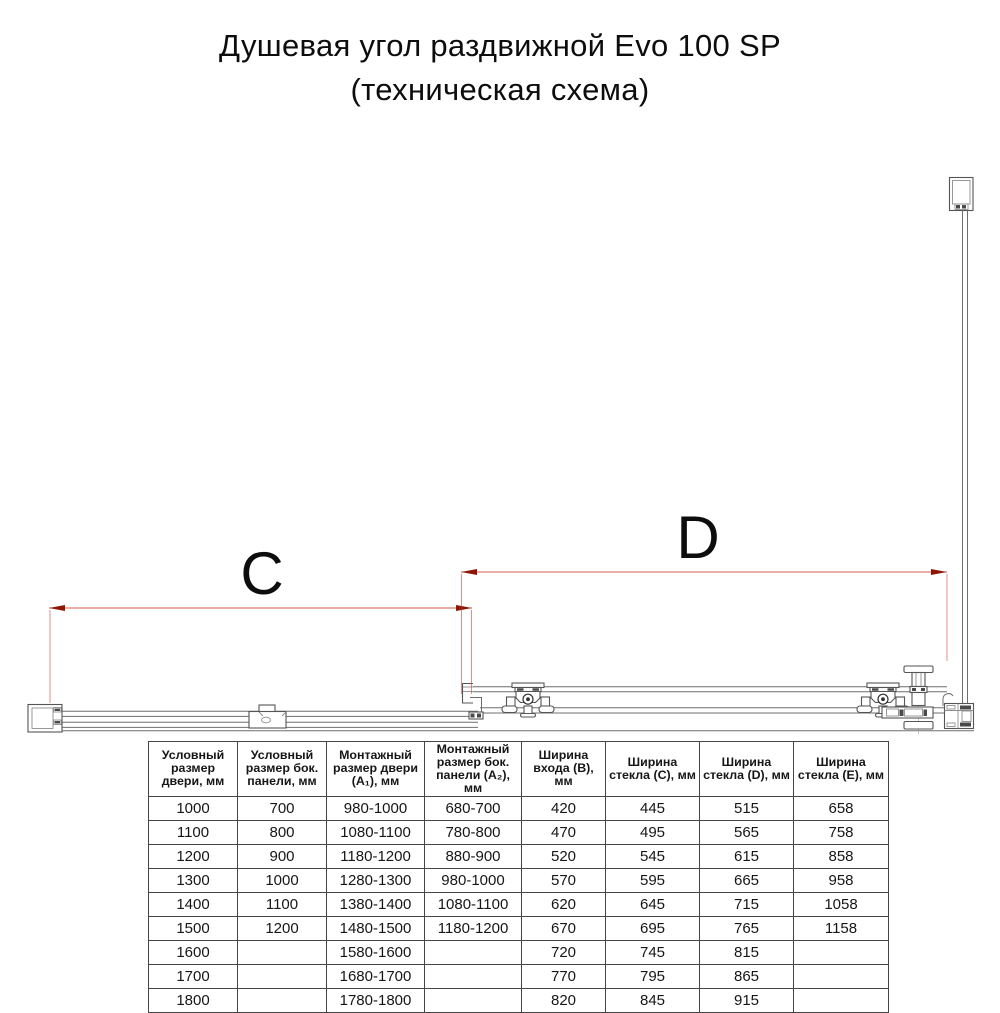  I want to click on table-cell: 670, so click(563, 928).